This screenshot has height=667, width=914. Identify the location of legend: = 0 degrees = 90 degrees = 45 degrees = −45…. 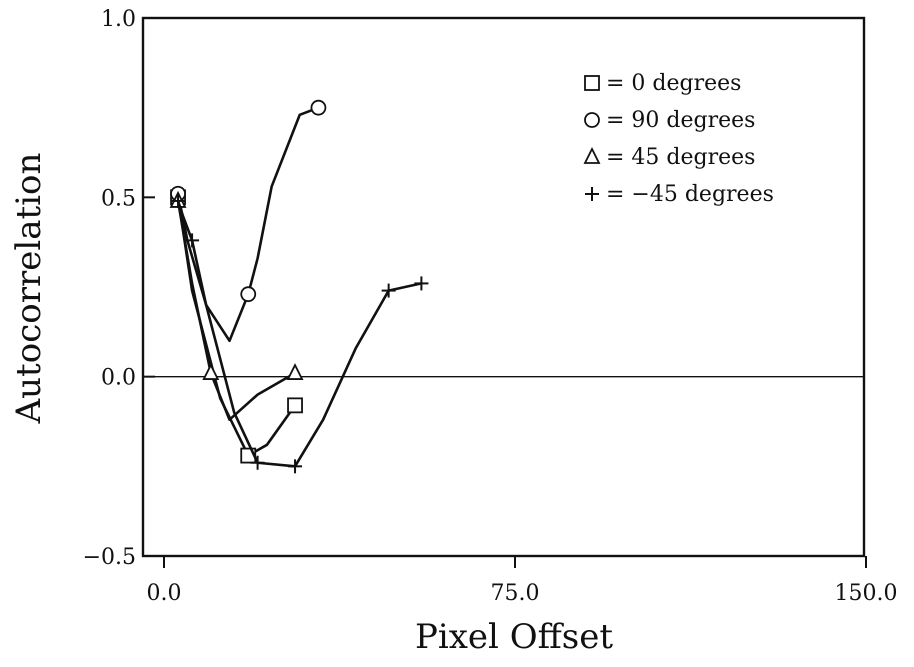
(678, 139).